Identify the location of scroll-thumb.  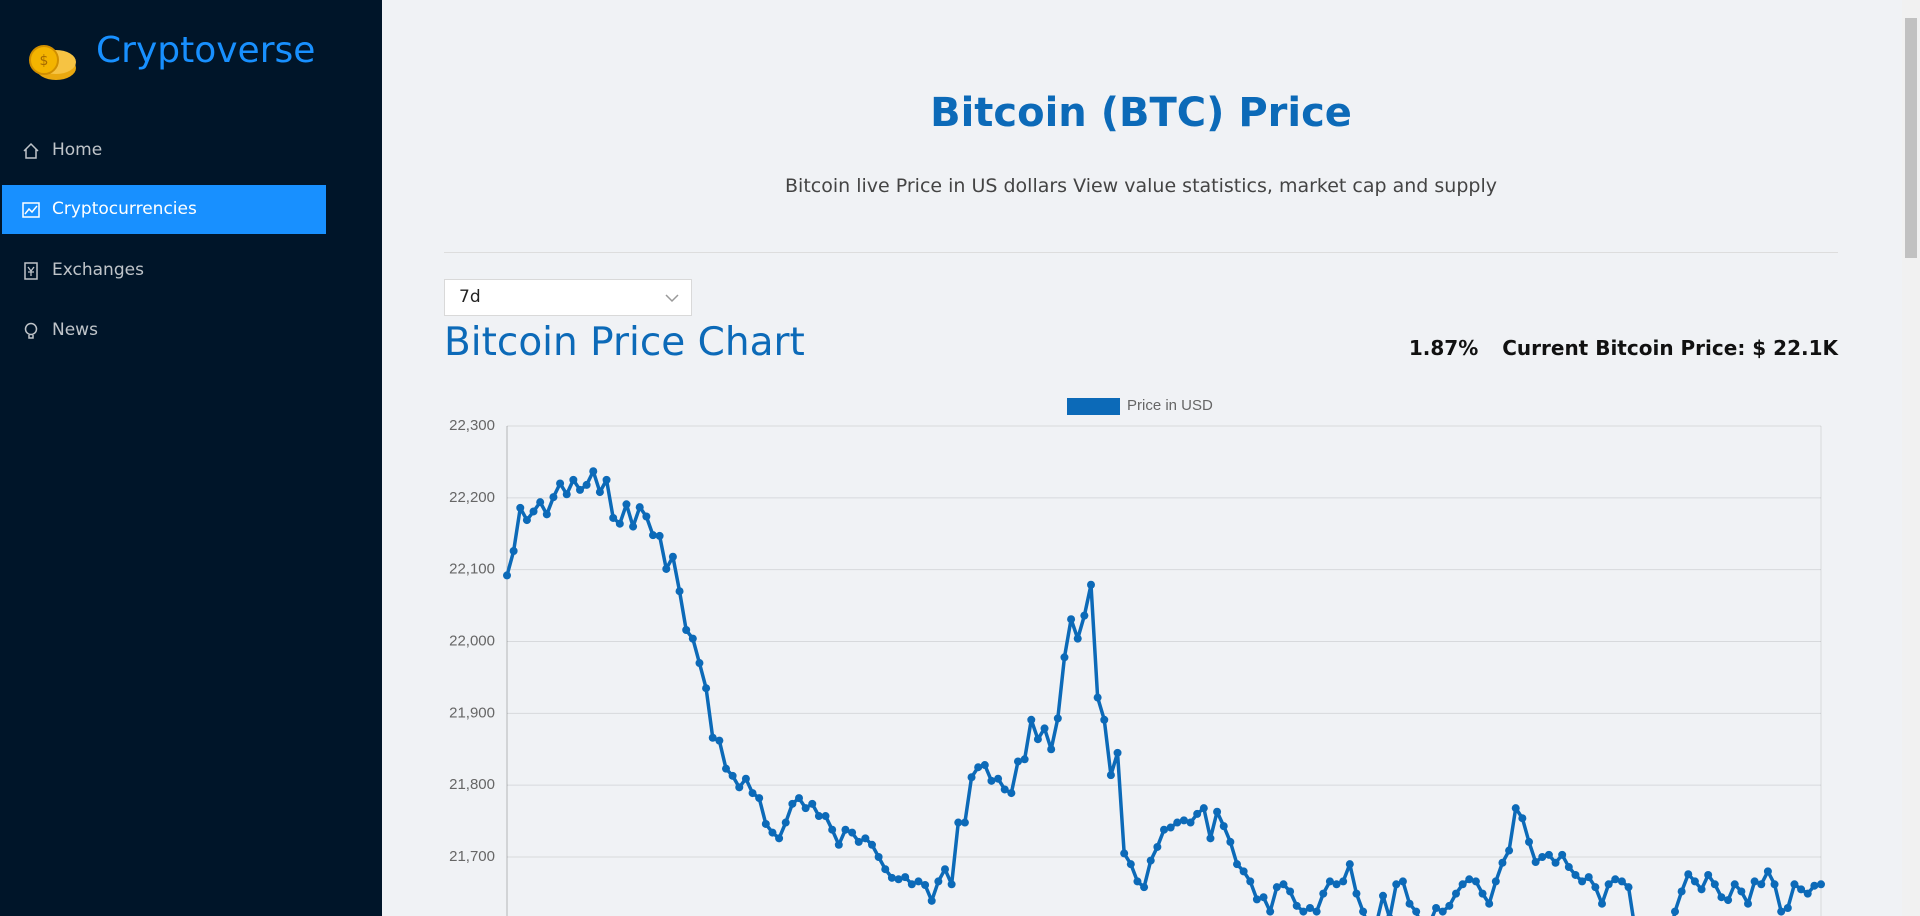
(1911, 138).